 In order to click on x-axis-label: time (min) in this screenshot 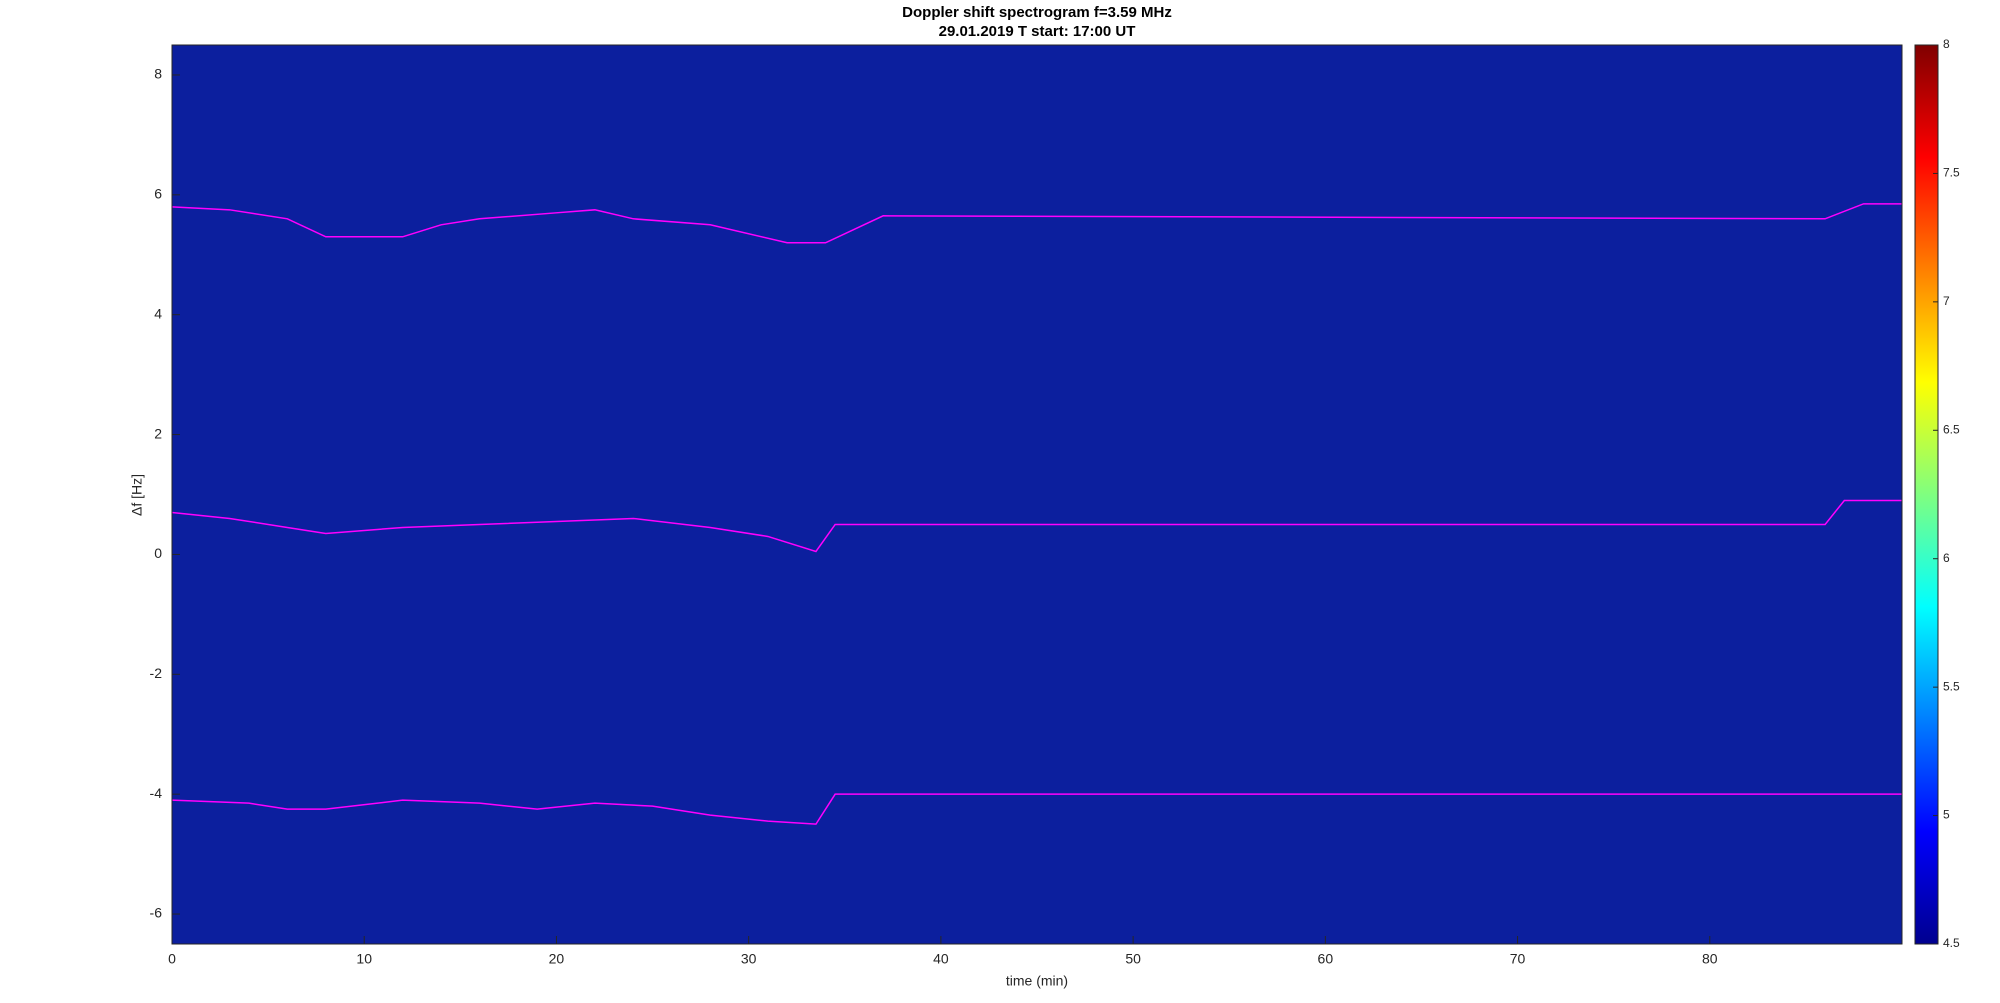, I will do `click(1037, 981)`.